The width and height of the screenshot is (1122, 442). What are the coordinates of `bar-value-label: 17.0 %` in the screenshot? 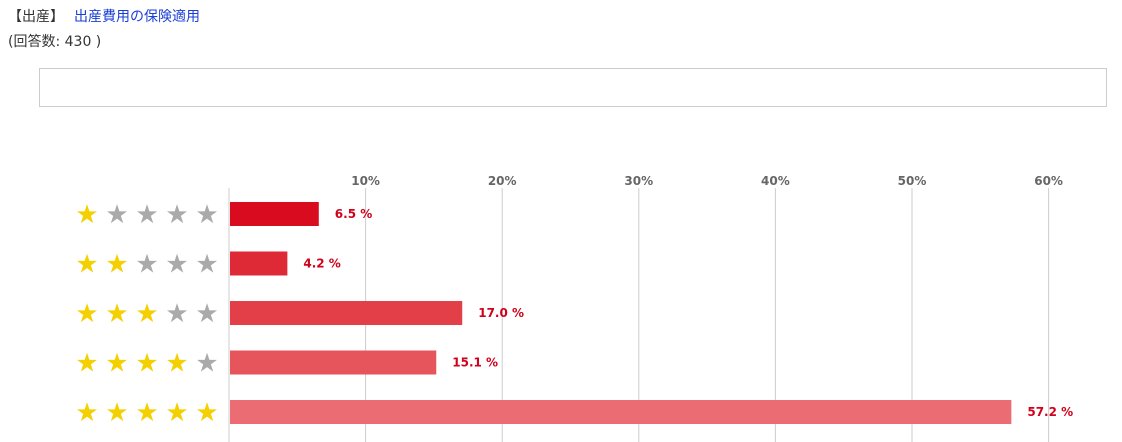 It's located at (501, 313).